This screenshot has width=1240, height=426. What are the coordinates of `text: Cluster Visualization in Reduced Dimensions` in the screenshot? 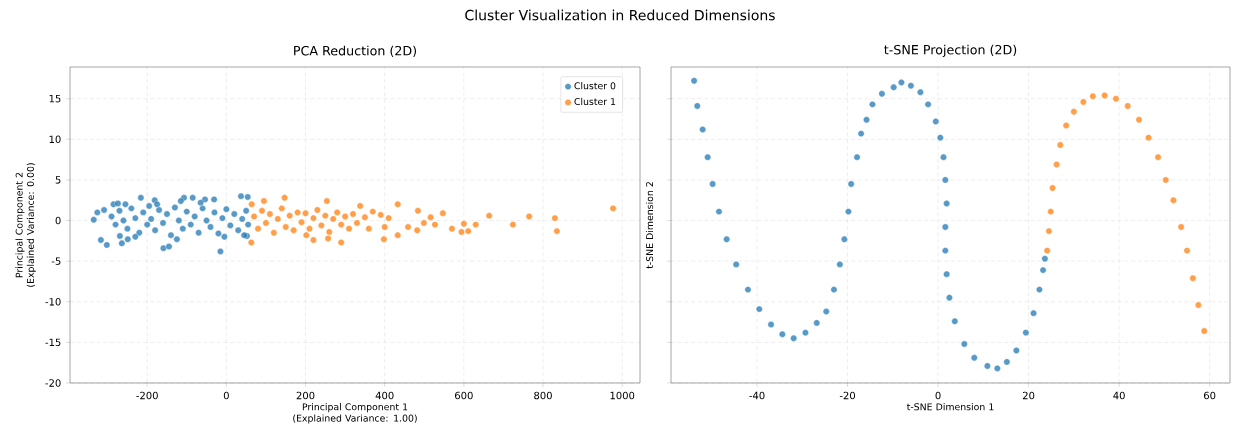 It's located at (620, 15).